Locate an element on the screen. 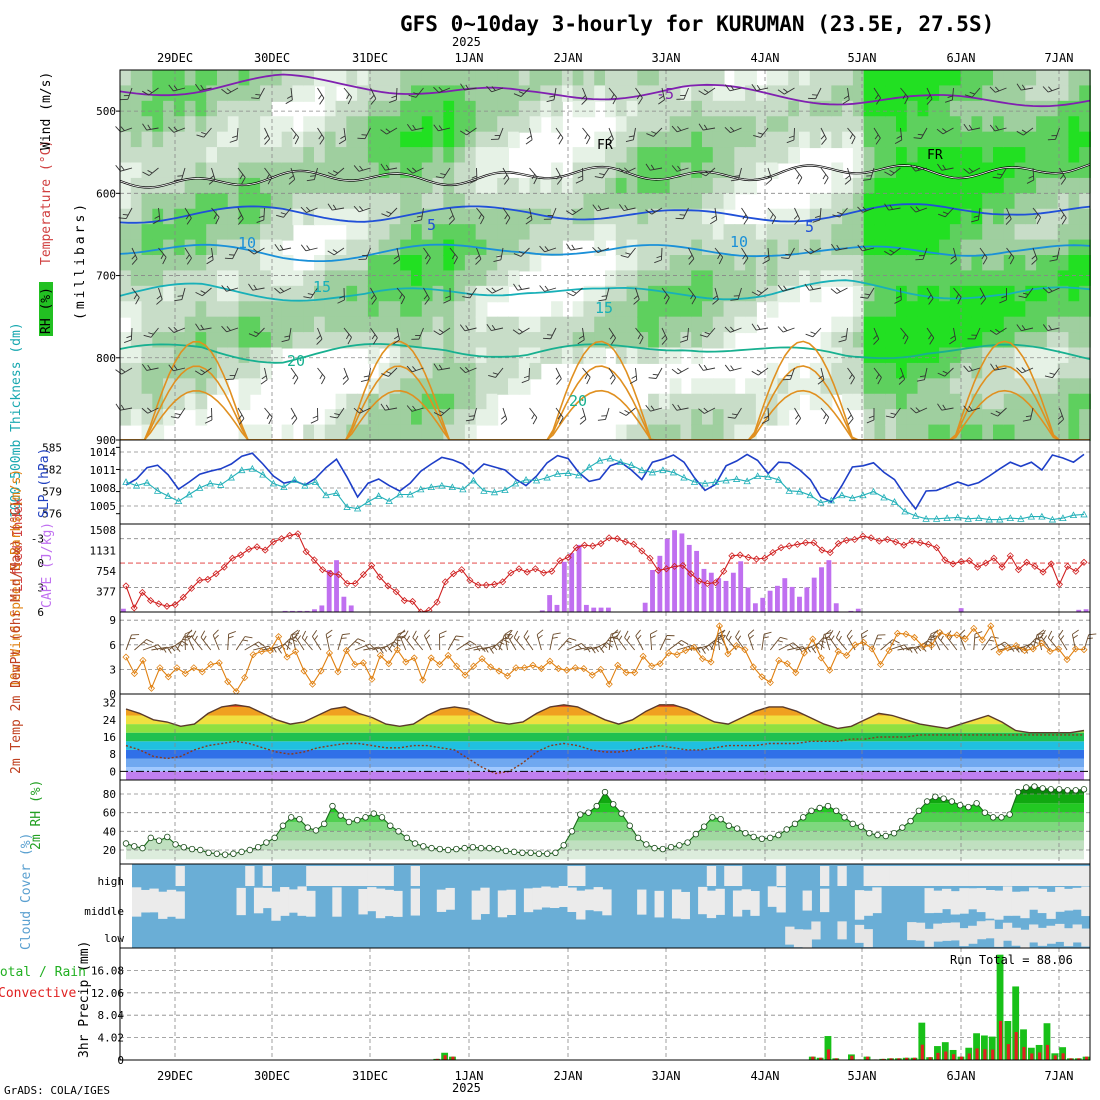 The height and width of the screenshot is (1100, 1100). top-xtick-6JAN: 6JAN is located at coordinates (961, 58).